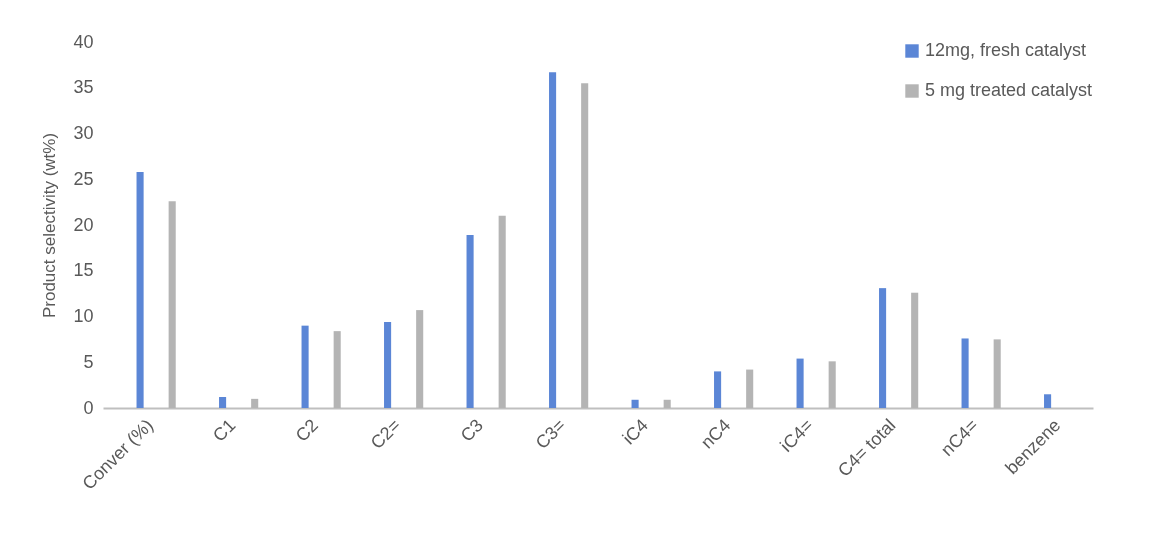 This screenshot has width=1152, height=538. I want to click on legend-label: 12mg, fresh catalyst, so click(1006, 50).